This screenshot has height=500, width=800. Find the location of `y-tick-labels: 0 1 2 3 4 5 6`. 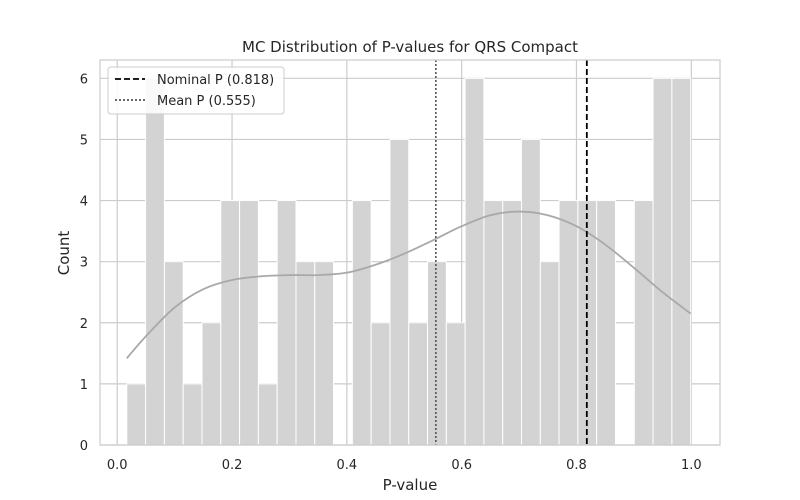

y-tick-labels: 0 1 2 3 4 5 6 is located at coordinates (84, 263).